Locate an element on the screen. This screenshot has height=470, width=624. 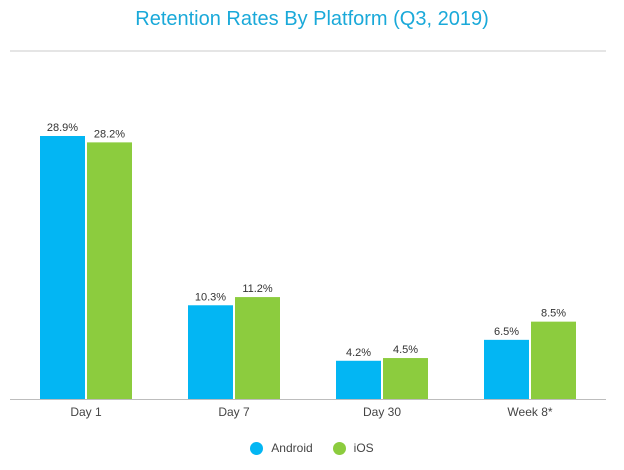
data-label-android-2: 10.3% is located at coordinates (210, 297).